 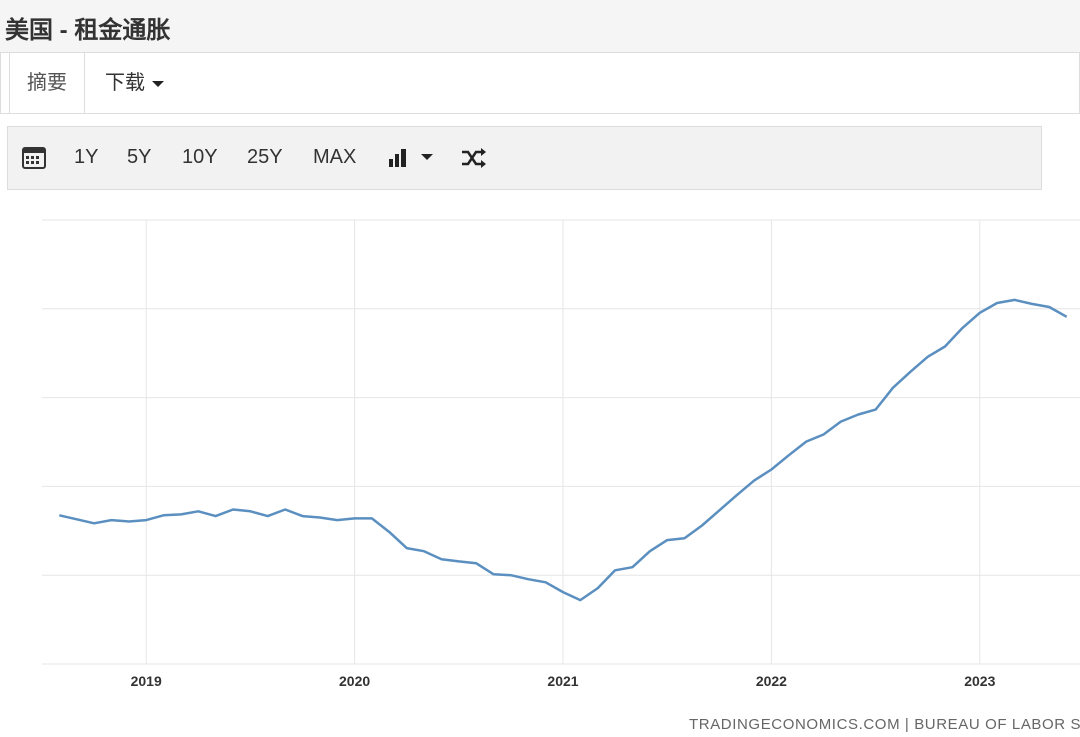 What do you see at coordinates (146, 681) in the screenshot?
I see `x-tick-label: 2019` at bounding box center [146, 681].